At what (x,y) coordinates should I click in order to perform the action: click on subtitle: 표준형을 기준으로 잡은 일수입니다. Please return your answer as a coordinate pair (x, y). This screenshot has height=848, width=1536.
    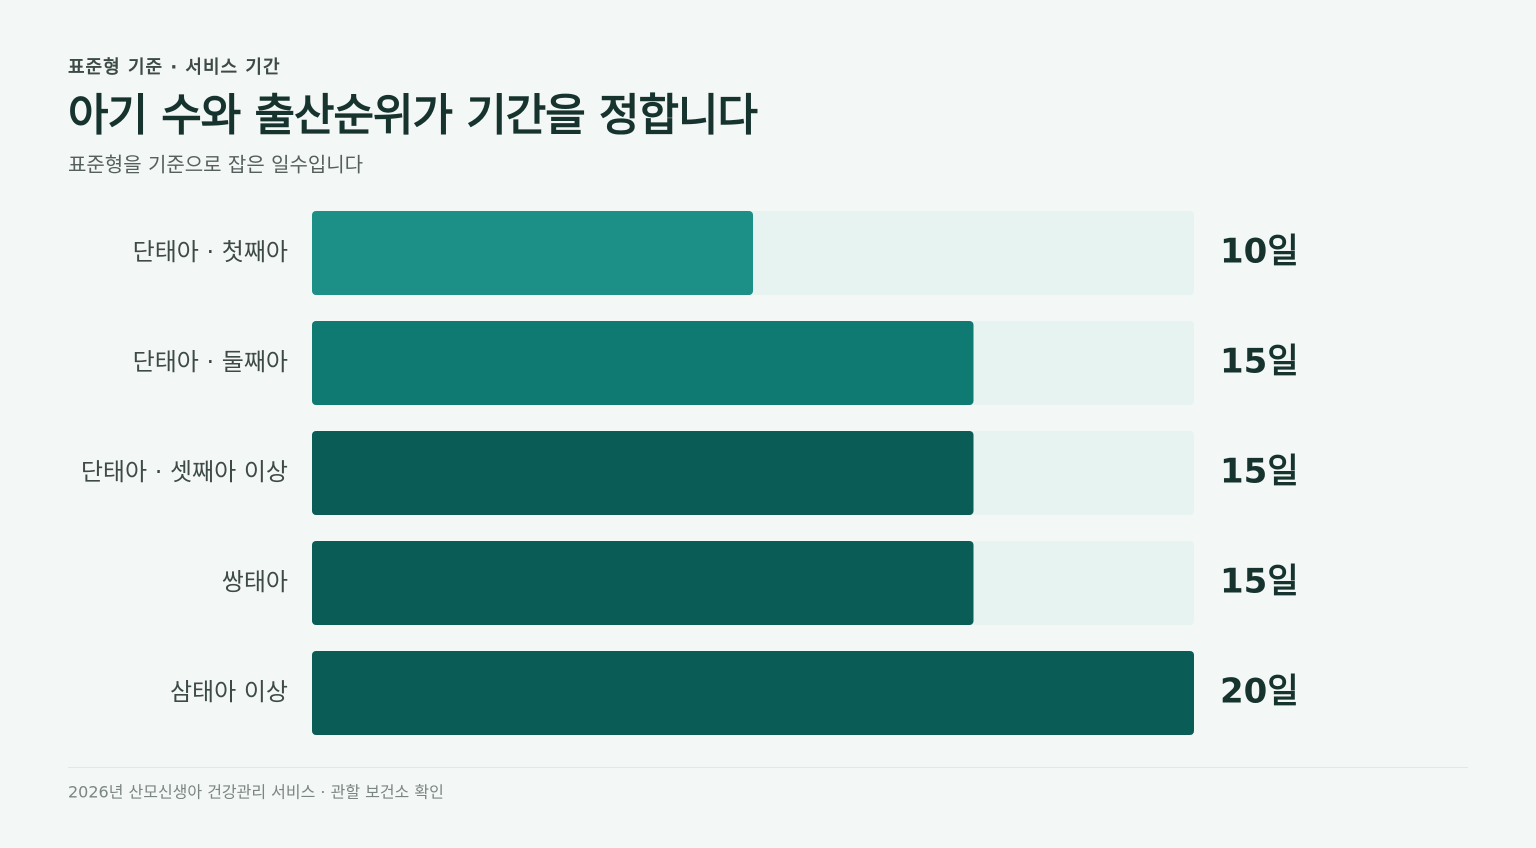
    Looking at the image, I should click on (215, 165).